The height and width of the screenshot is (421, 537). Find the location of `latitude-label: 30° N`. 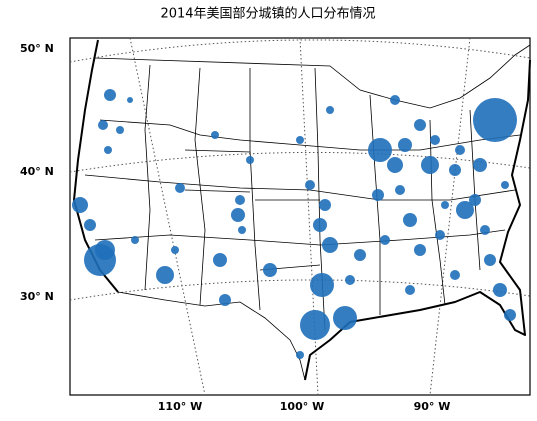

latitude-label: 30° N is located at coordinates (37, 296).